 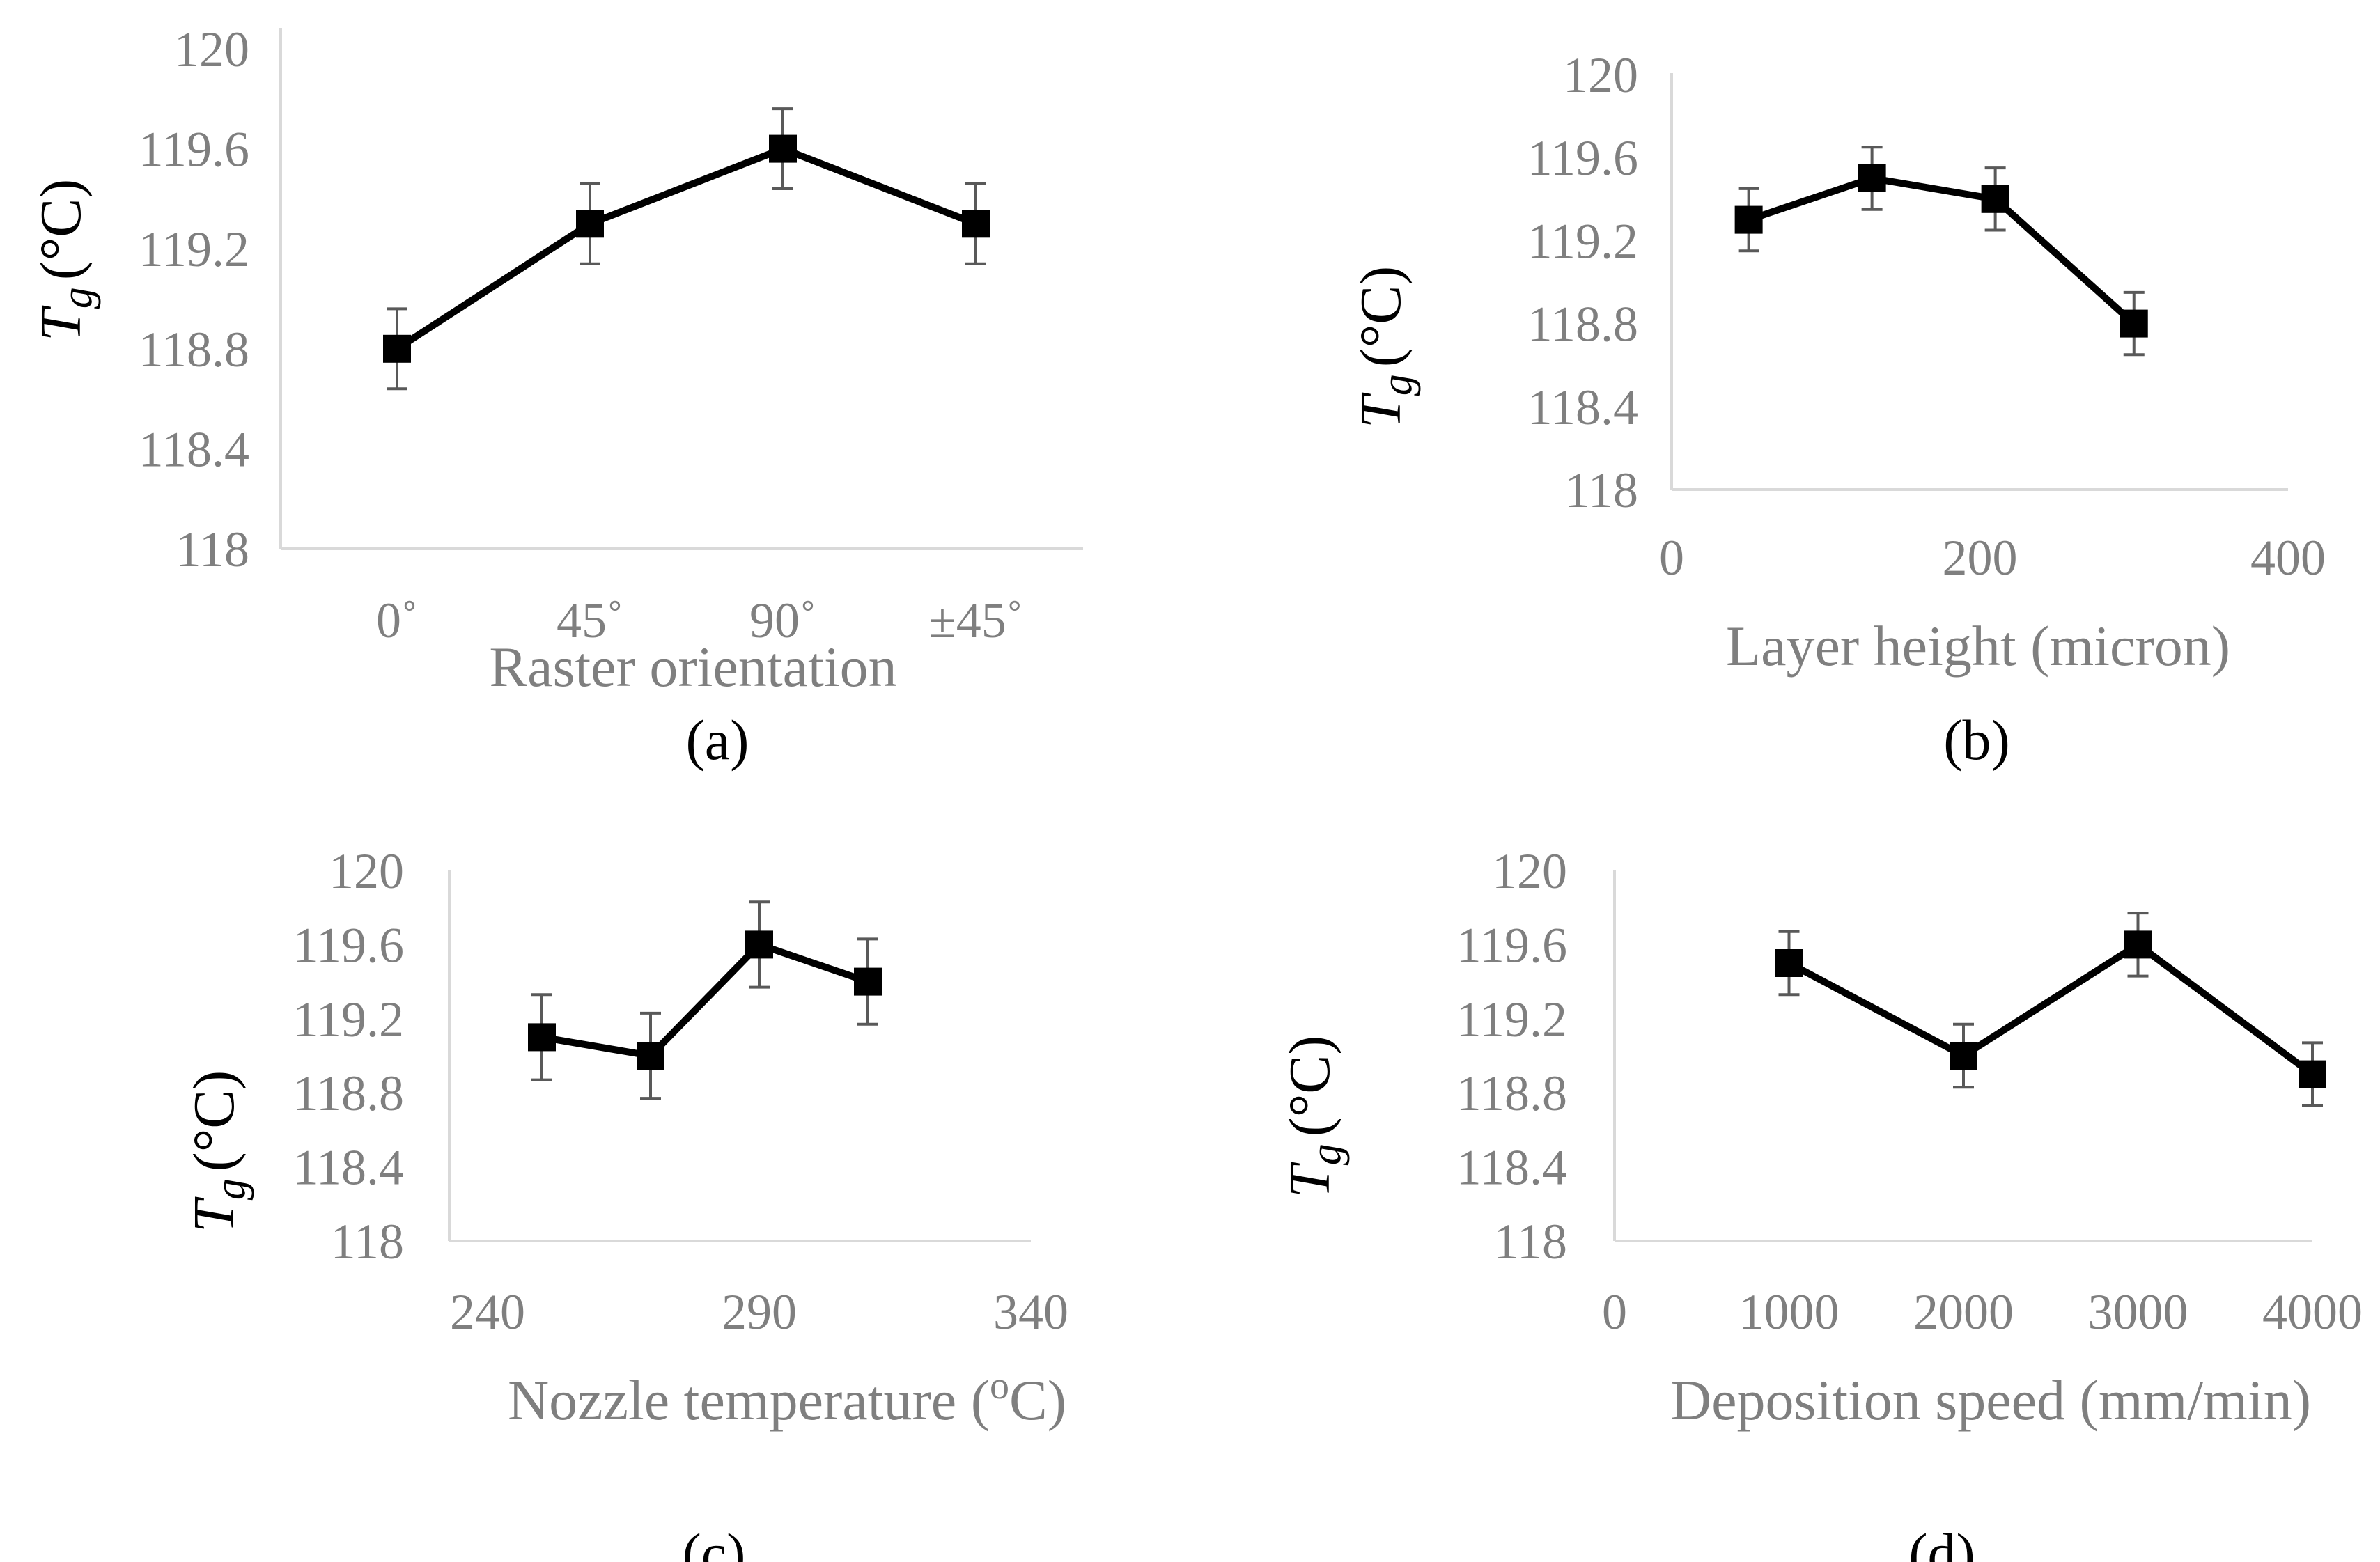 I want to click on x-tick-label-d: 4000, so click(x=2312, y=1312).